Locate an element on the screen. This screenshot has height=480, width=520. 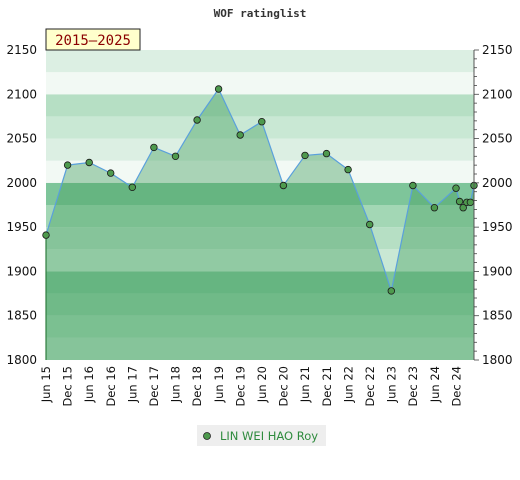
y-tick-label-right: 1850 is located at coordinates (497, 316).